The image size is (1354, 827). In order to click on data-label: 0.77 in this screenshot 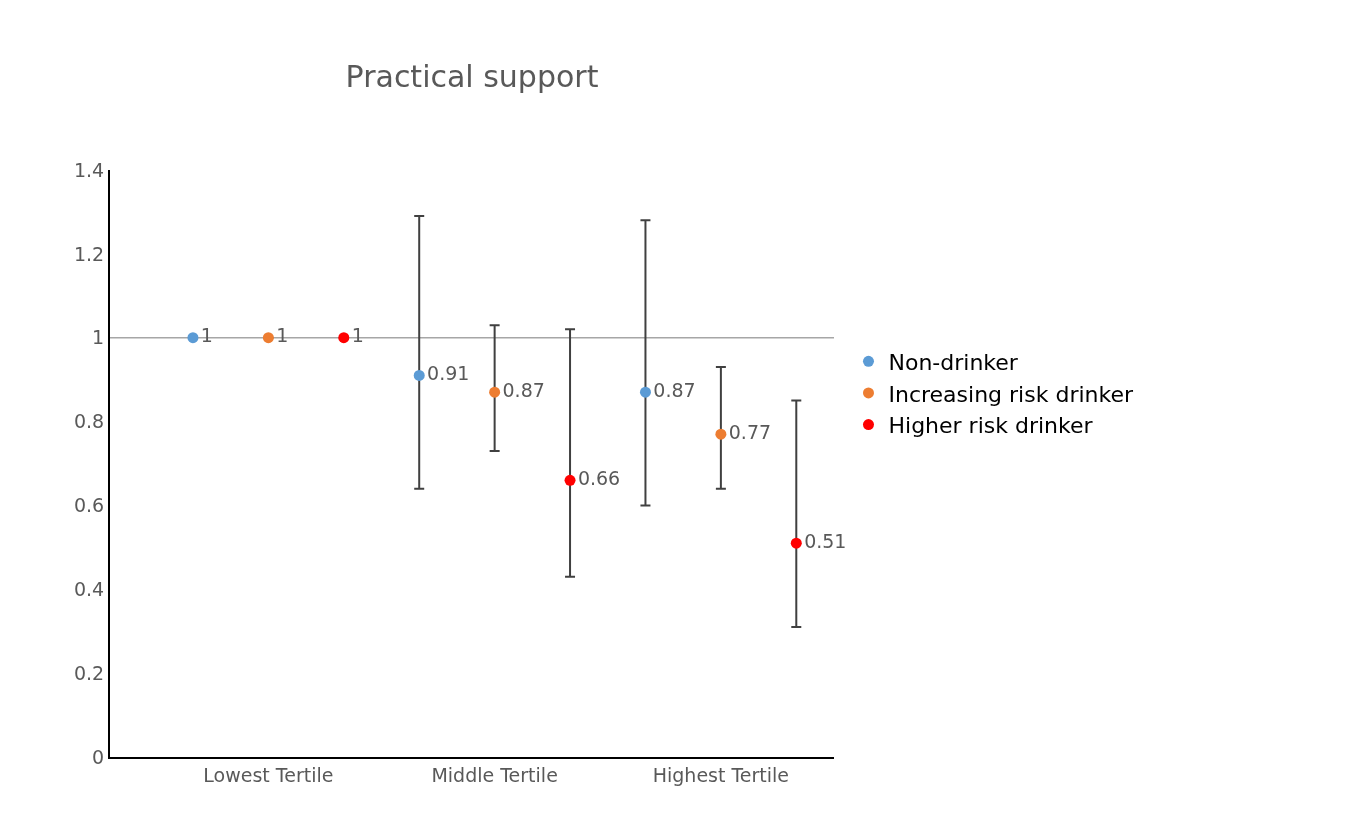, I will do `click(750, 431)`.